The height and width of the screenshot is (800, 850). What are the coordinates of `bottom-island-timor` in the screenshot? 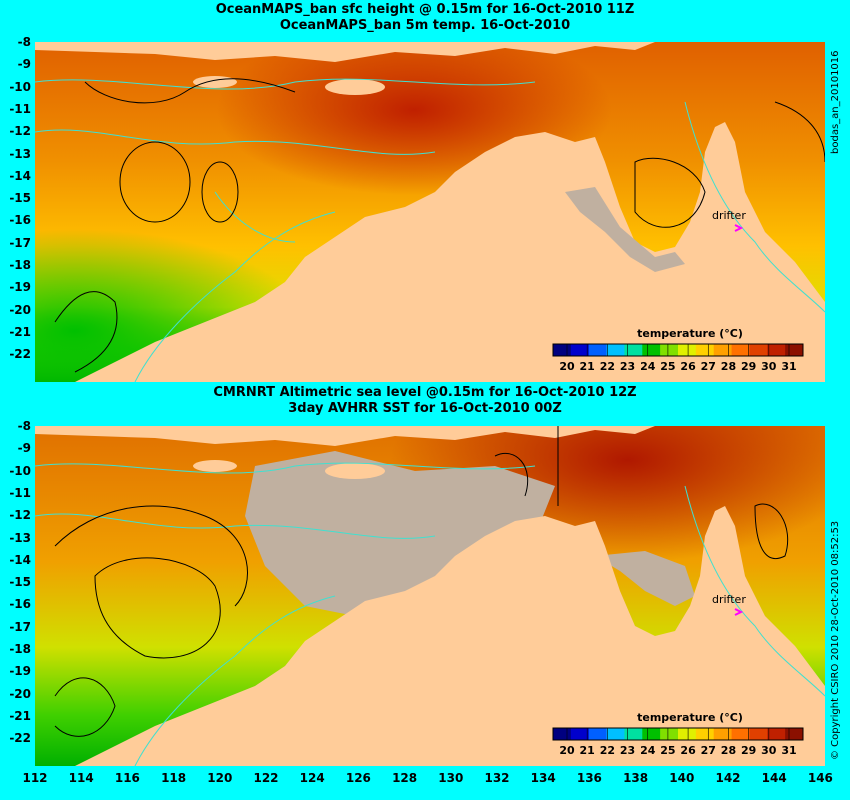 It's located at (355, 471).